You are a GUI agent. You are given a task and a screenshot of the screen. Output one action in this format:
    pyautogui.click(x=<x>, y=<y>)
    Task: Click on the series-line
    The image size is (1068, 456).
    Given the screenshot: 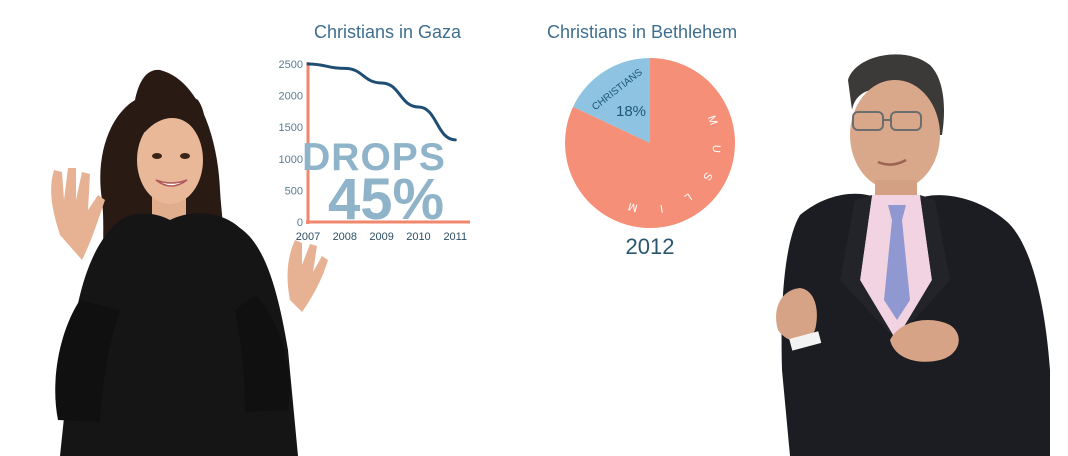 What is the action you would take?
    pyautogui.click(x=381, y=102)
    